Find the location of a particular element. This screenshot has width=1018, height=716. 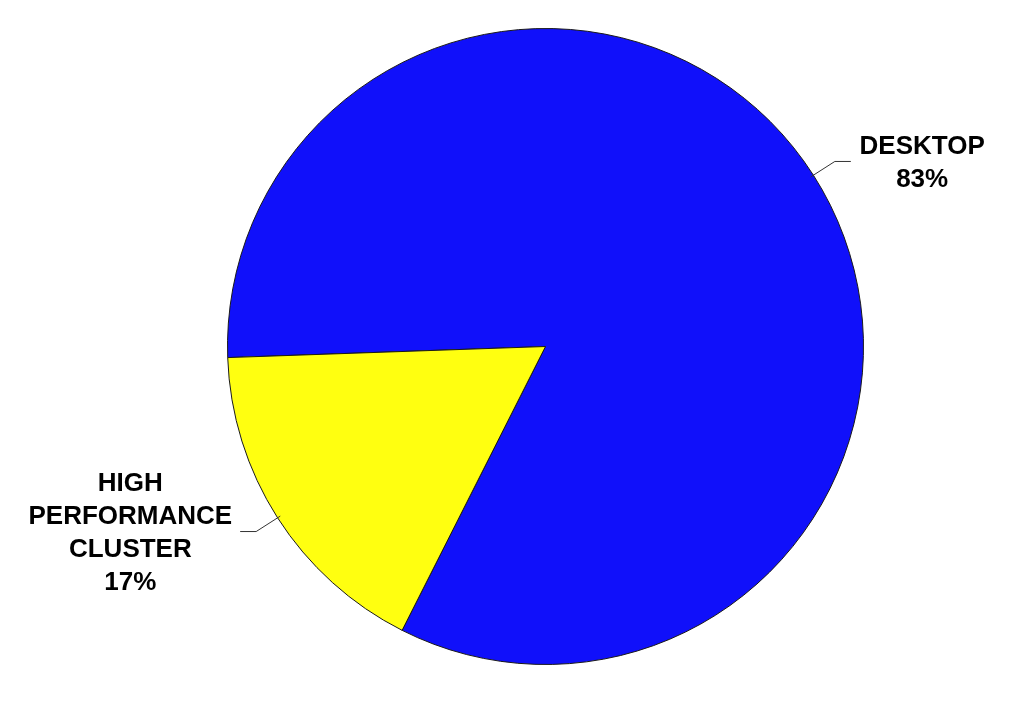

data-label: 83% is located at coordinates (922, 177).